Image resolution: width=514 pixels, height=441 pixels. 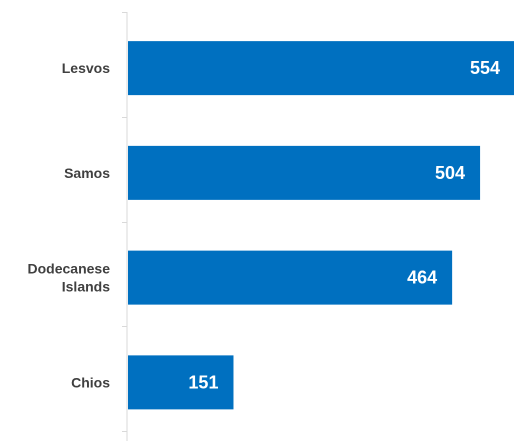 I want to click on data-label: 554, so click(x=485, y=68).